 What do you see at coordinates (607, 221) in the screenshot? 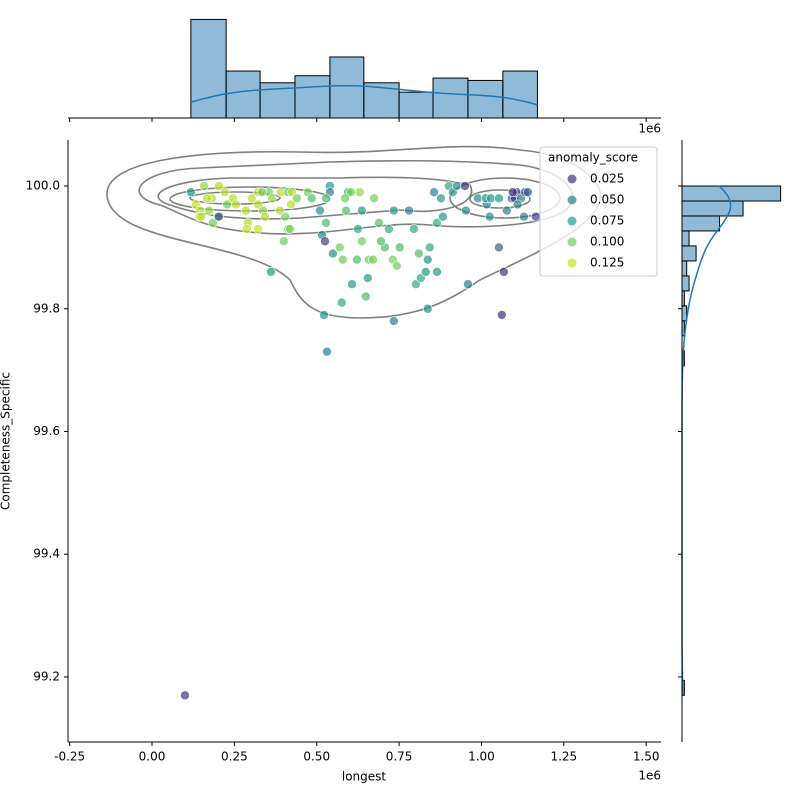
I see `legend-label: 0.075` at bounding box center [607, 221].